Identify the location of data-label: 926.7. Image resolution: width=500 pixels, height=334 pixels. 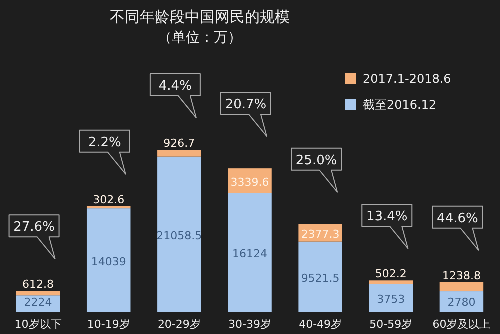
(180, 143).